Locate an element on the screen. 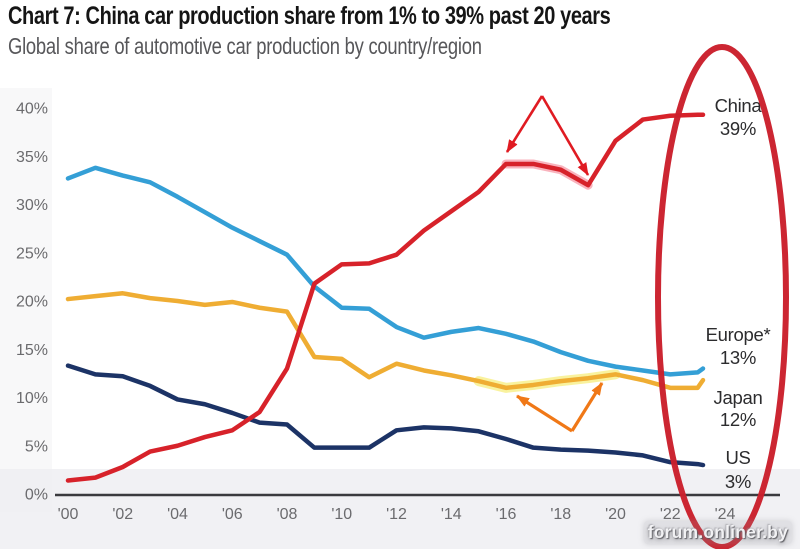 The height and width of the screenshot is (549, 800). series-end-label-us: US is located at coordinates (737, 457).